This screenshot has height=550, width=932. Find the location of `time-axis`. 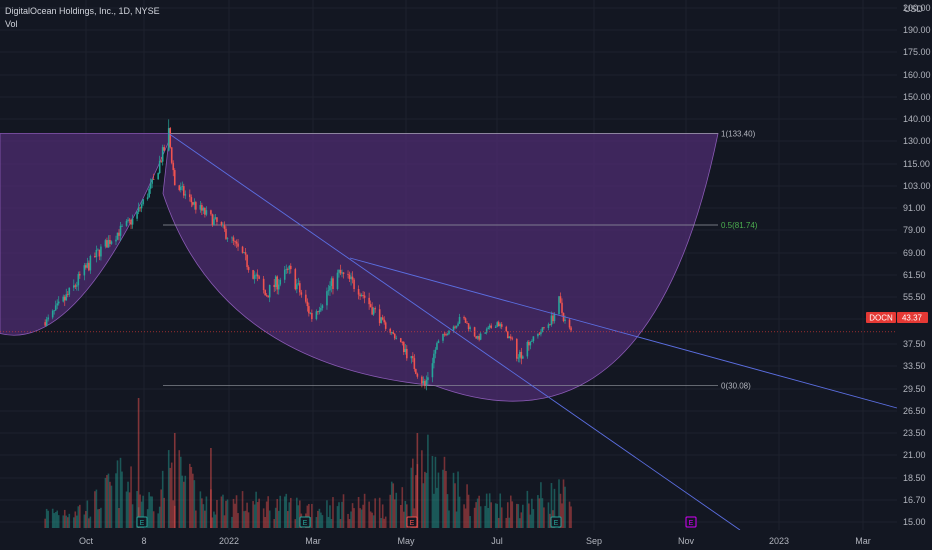

time-axis is located at coordinates (466, 540).